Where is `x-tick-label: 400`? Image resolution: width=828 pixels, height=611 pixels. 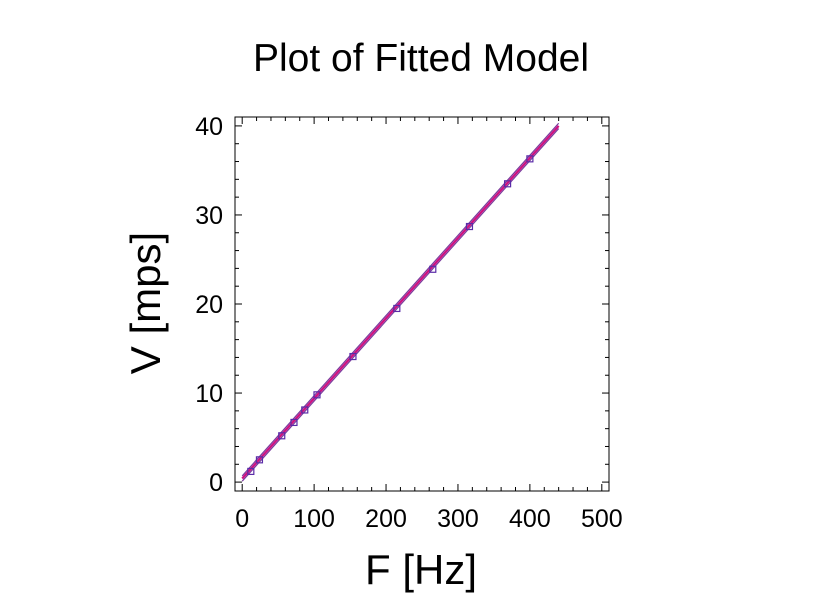
x-tick-label: 400 is located at coordinates (530, 519).